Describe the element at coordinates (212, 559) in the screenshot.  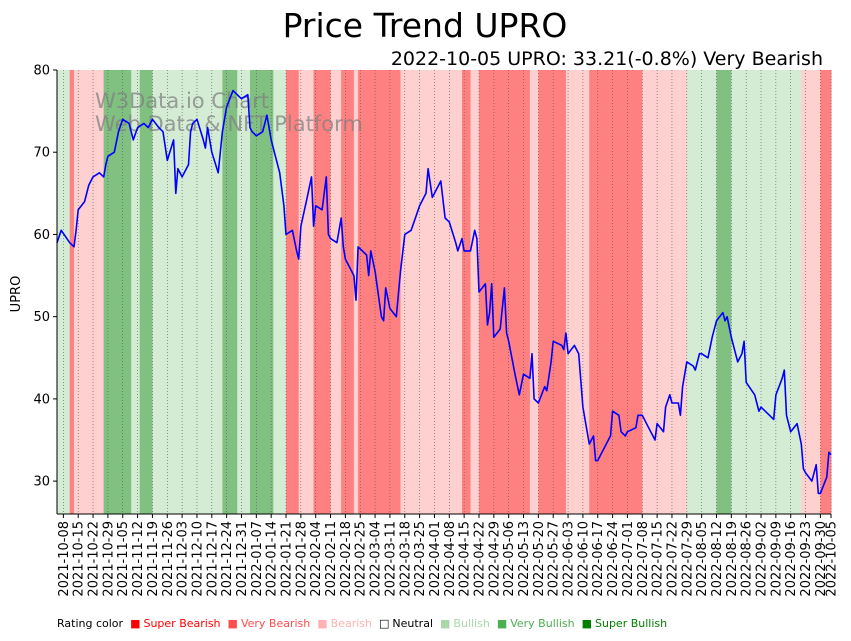
I see `x-tick-label: 2021-12-17` at that location.